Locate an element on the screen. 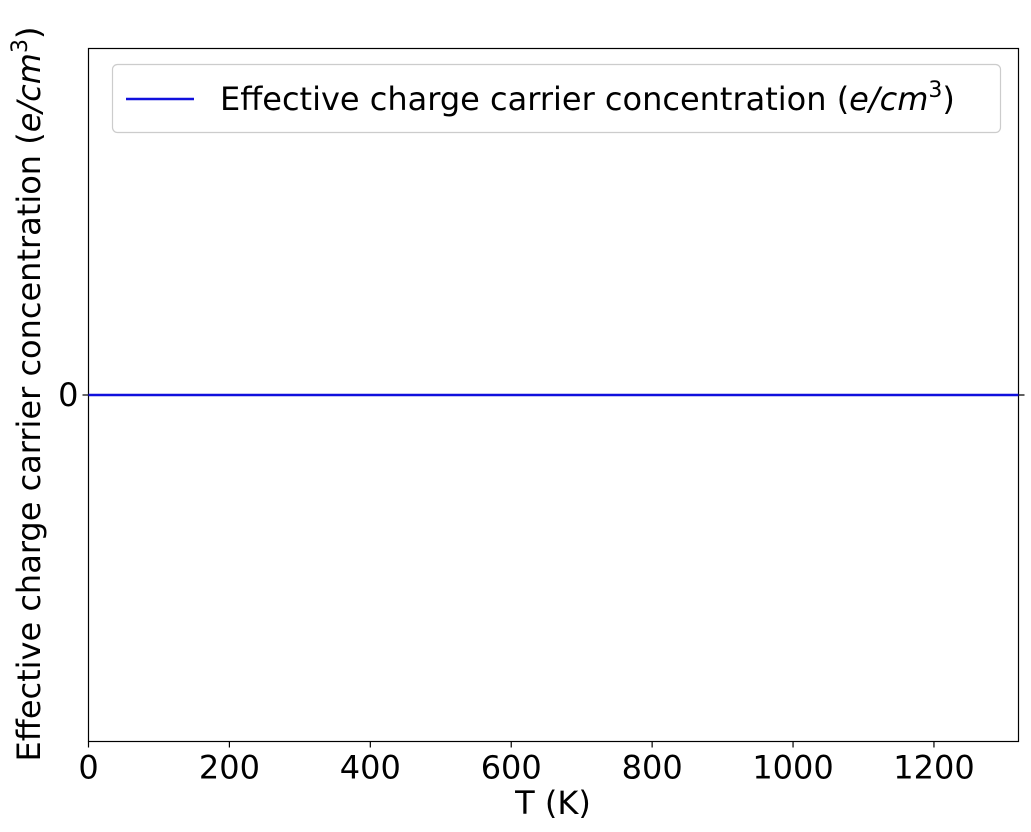 The width and height of the screenshot is (1031, 832). x-axis-ticks: 0 200 400 600 800 1000 1200 is located at coordinates (526, 764).